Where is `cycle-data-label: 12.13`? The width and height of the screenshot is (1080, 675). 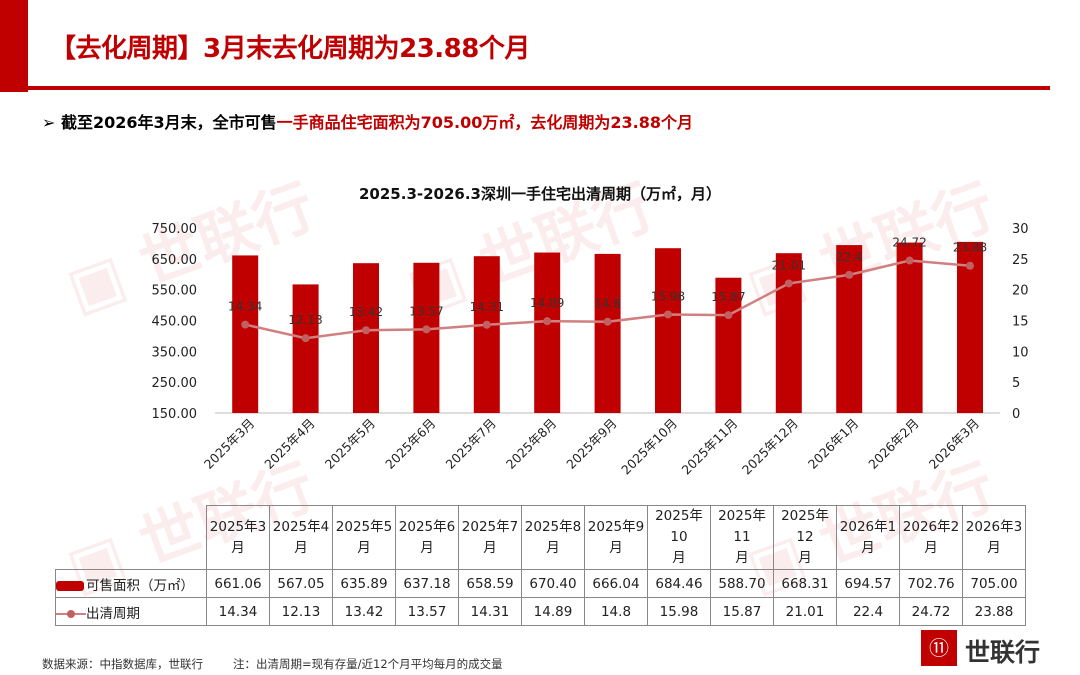
cycle-data-label: 12.13 is located at coordinates (305, 320).